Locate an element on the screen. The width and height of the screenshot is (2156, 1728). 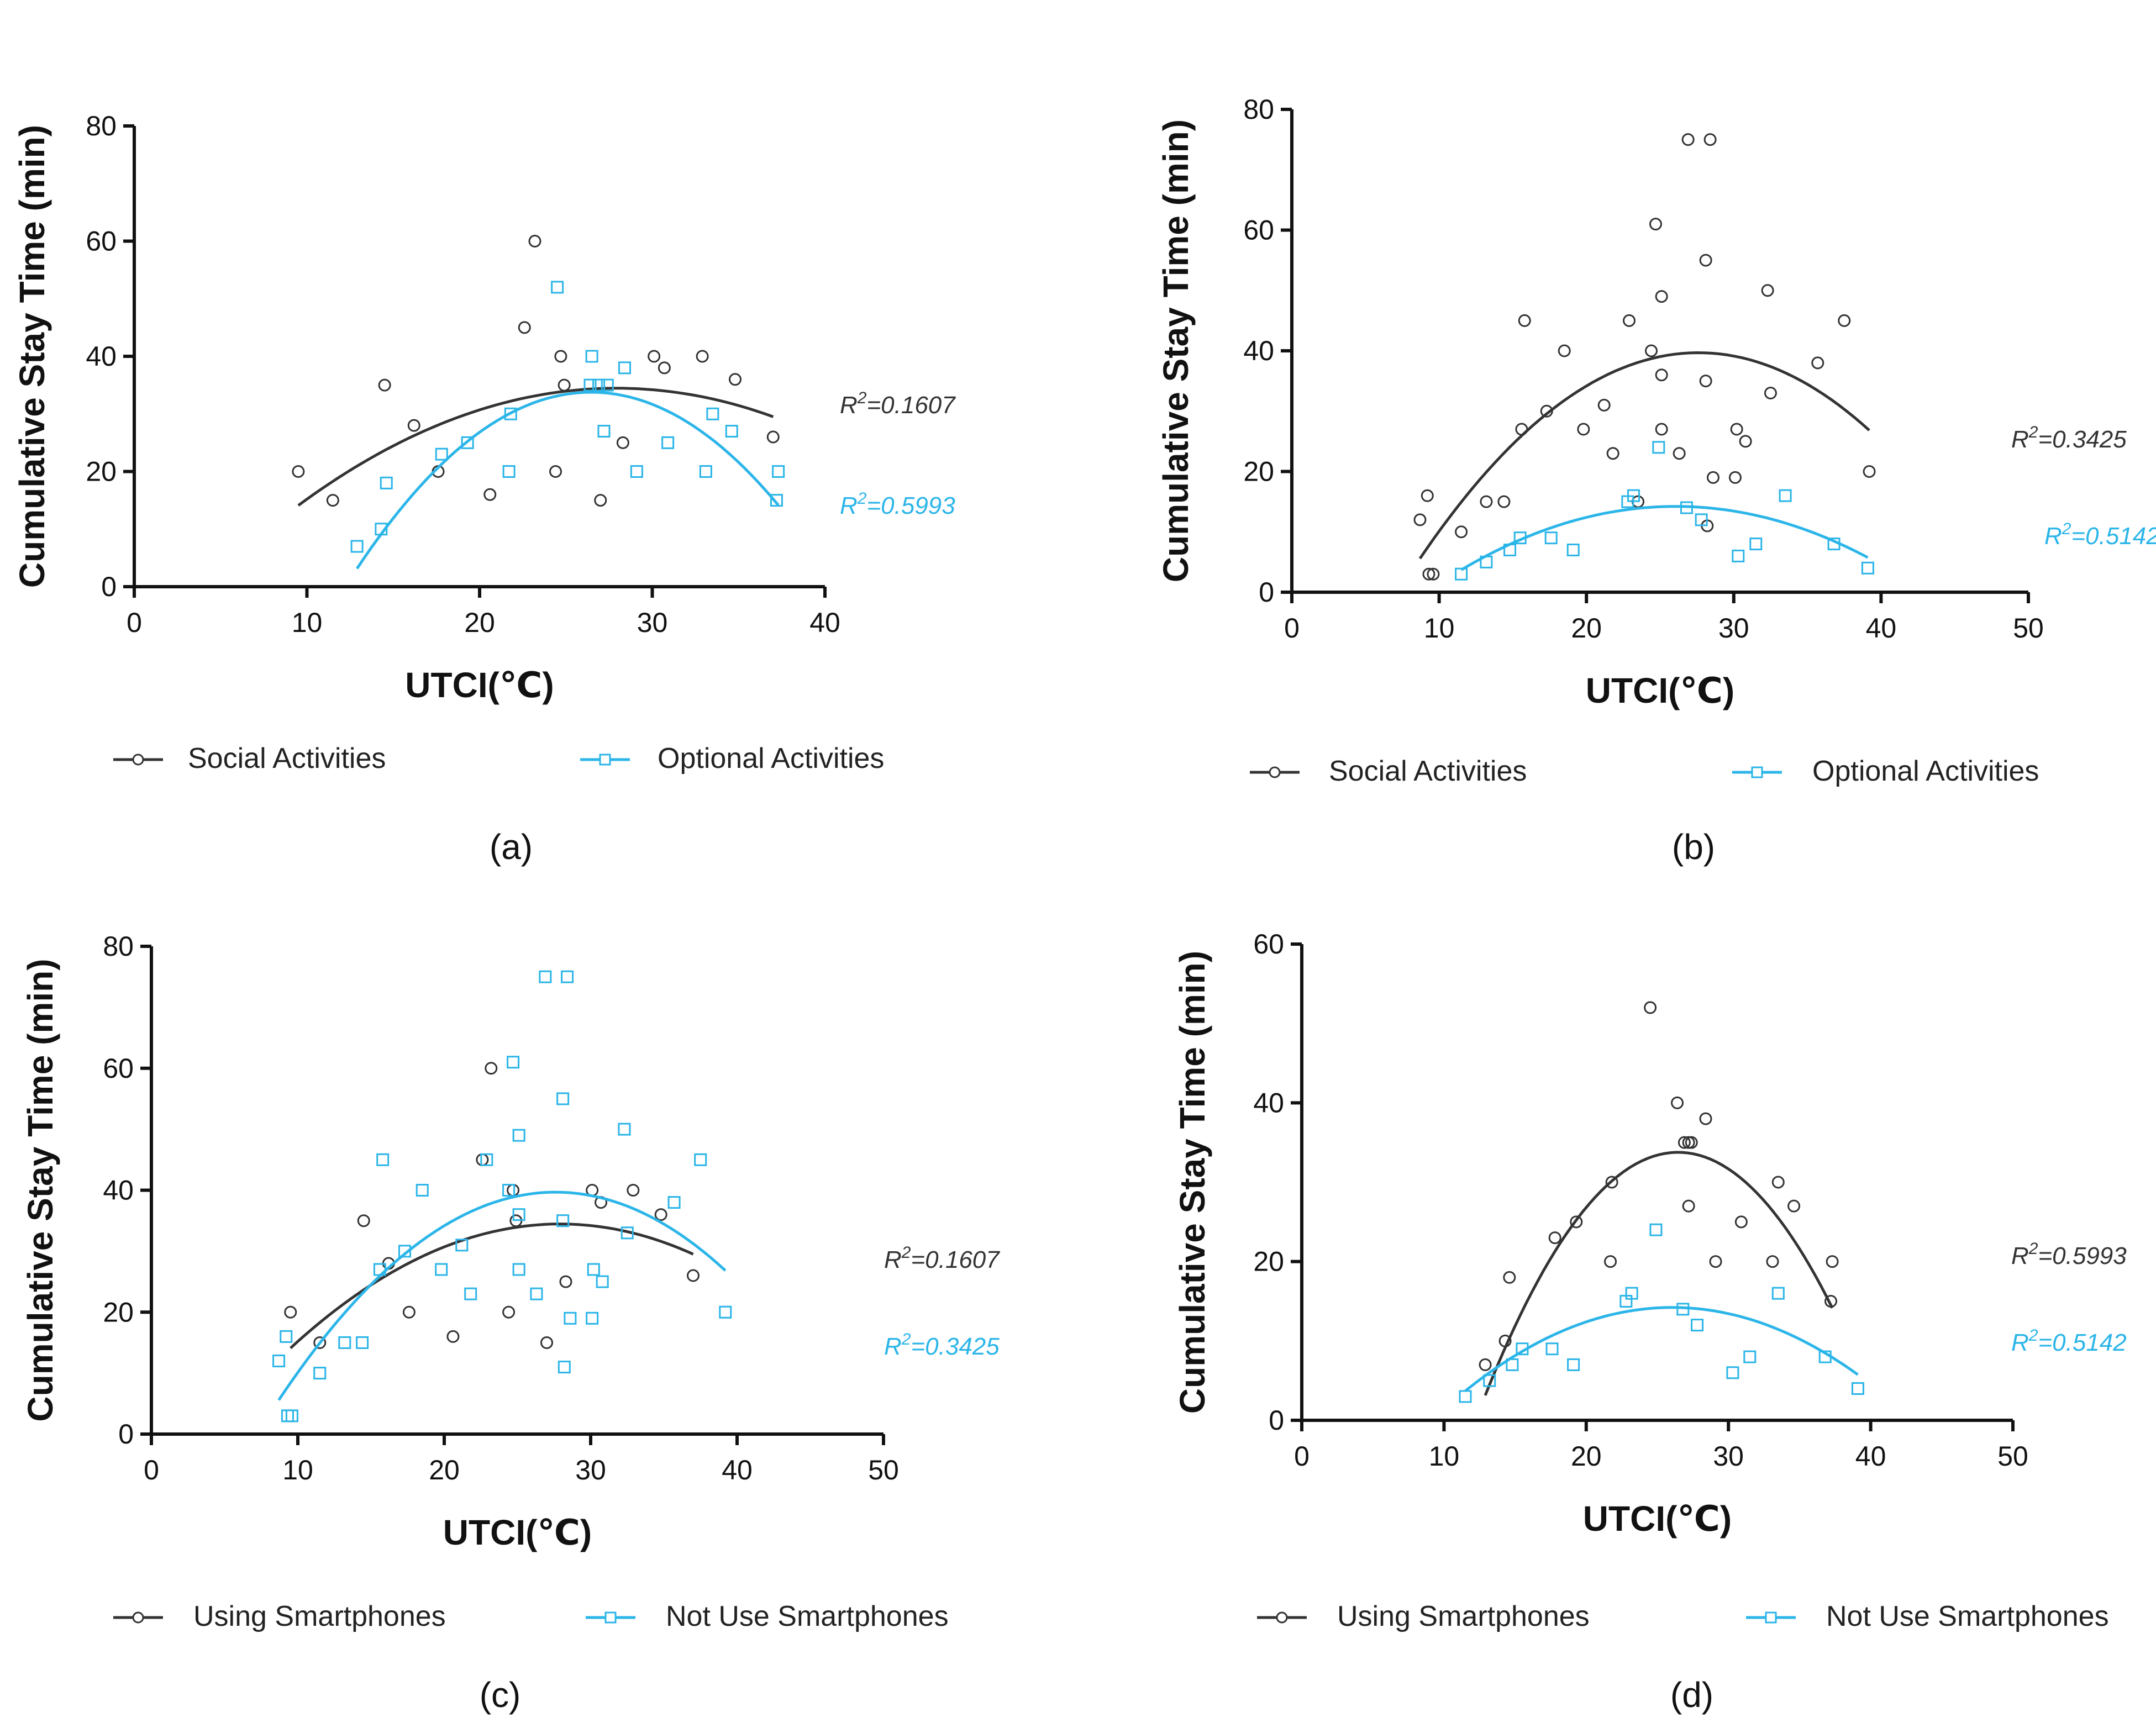
legend-entry: Not Use Smartphones is located at coordinates (1927, 1616).